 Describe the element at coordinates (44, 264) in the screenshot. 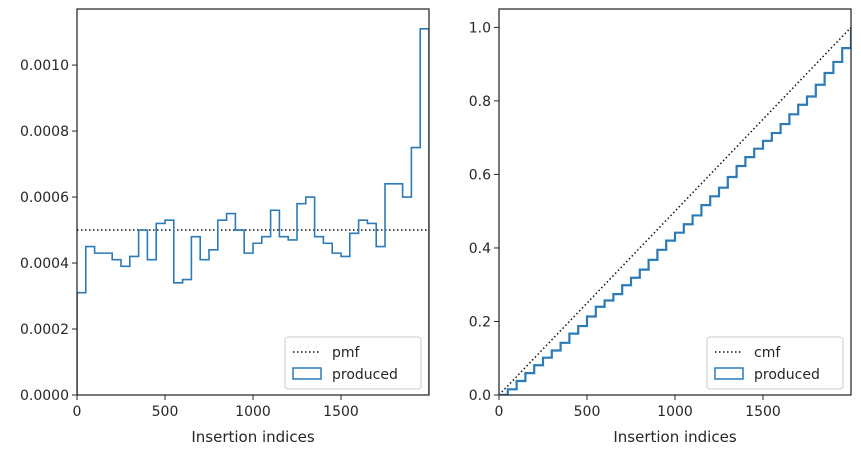

I see `chart-0-ytick-label: 0.0004` at that location.